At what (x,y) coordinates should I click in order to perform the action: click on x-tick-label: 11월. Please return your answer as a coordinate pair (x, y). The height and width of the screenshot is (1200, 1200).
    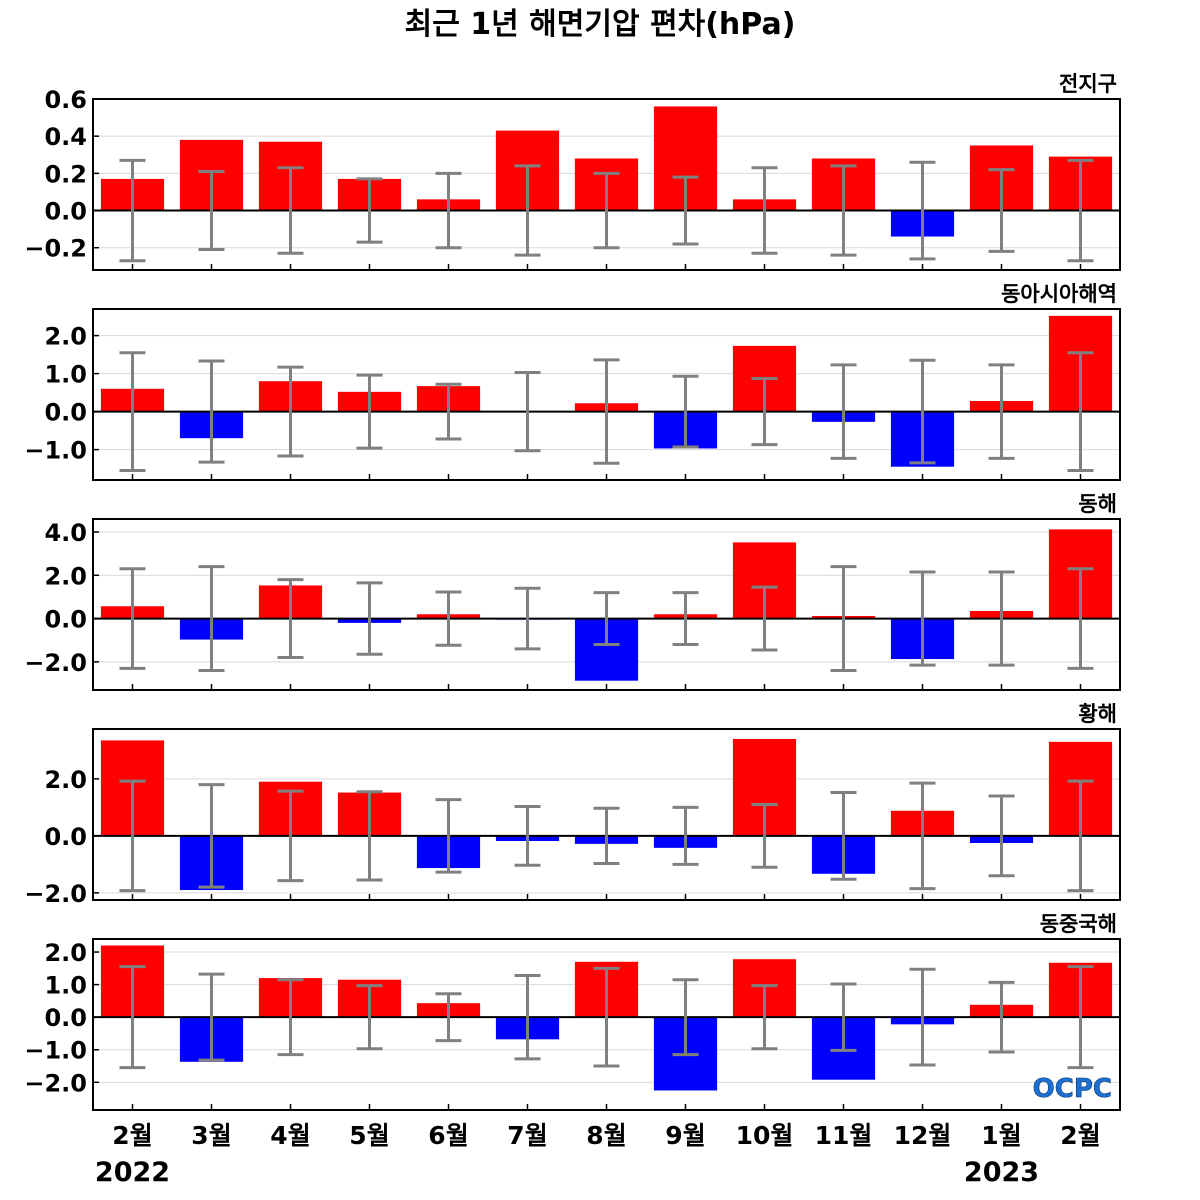
    Looking at the image, I should click on (844, 1135).